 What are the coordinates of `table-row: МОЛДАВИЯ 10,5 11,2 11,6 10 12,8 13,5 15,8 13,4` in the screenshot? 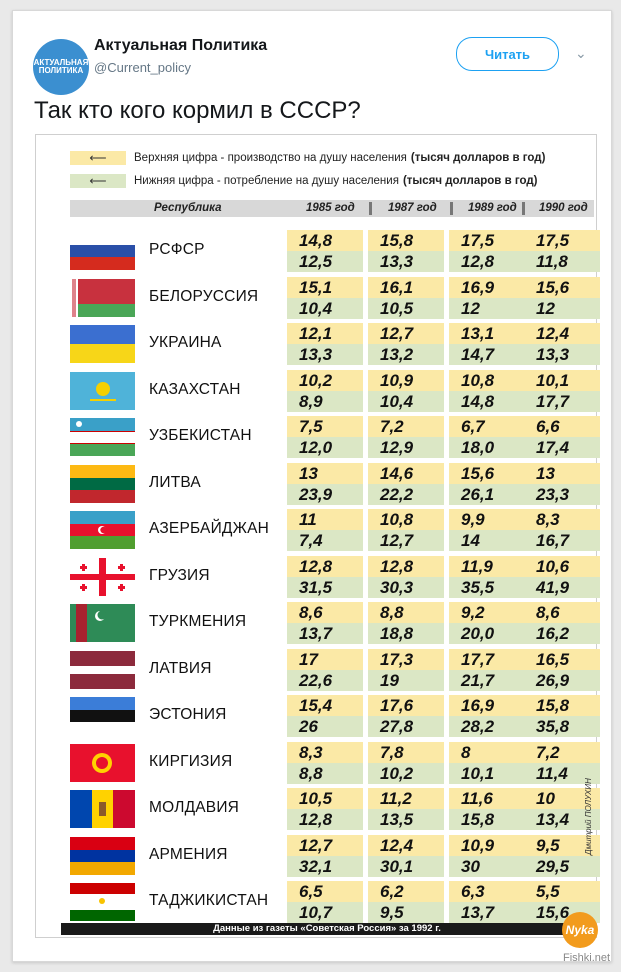 It's located at (335, 808).